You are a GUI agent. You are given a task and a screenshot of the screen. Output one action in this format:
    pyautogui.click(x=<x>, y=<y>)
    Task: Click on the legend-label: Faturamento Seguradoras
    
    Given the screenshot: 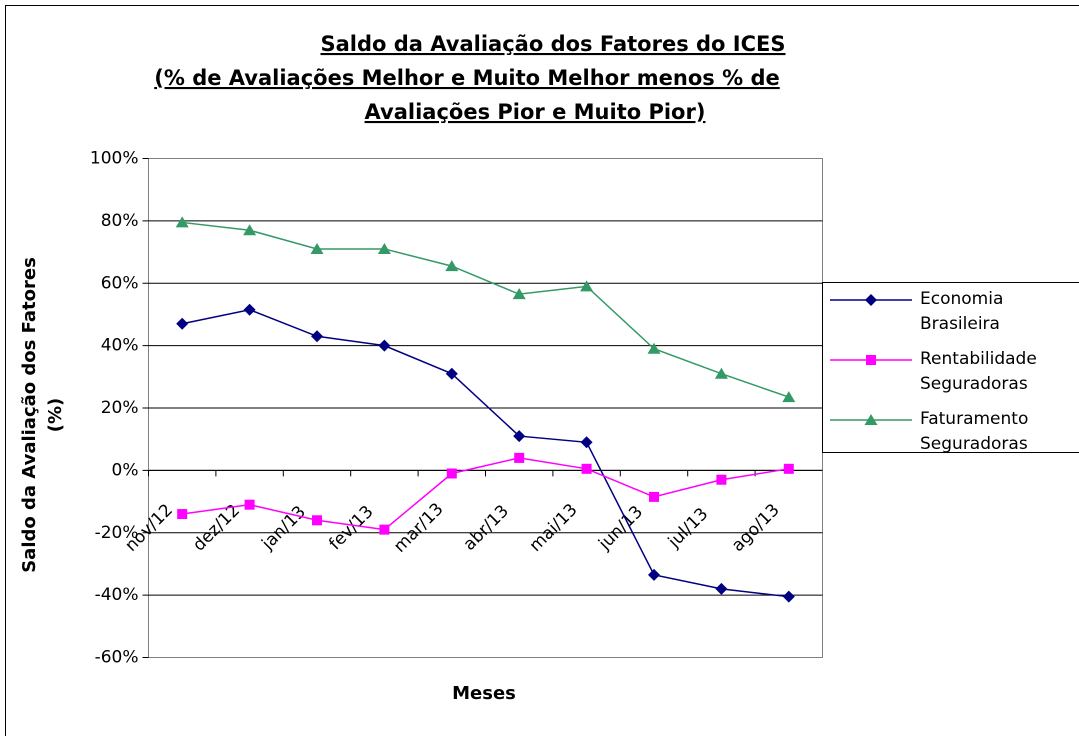 What is the action you would take?
    pyautogui.click(x=974, y=431)
    